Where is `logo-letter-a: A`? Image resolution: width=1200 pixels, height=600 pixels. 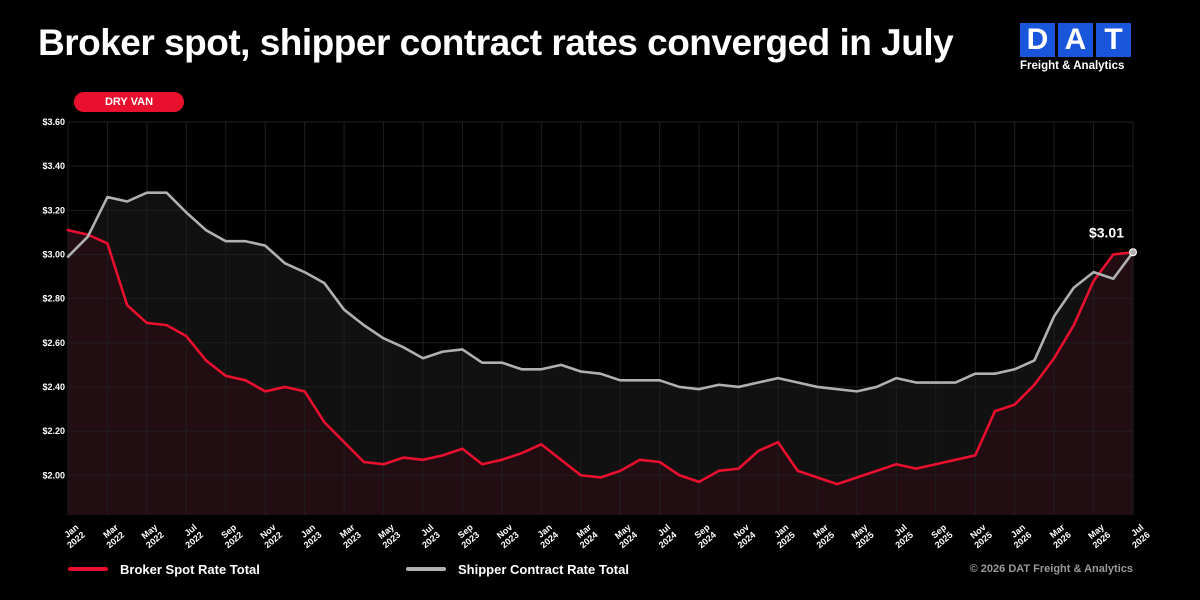
logo-letter-a: A is located at coordinates (1075, 40).